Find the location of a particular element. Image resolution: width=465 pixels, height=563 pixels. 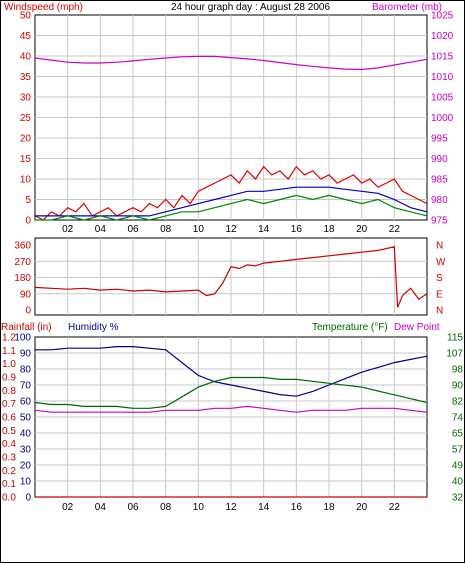

rainfall-tick-label: 1.0 is located at coordinates (9, 364).